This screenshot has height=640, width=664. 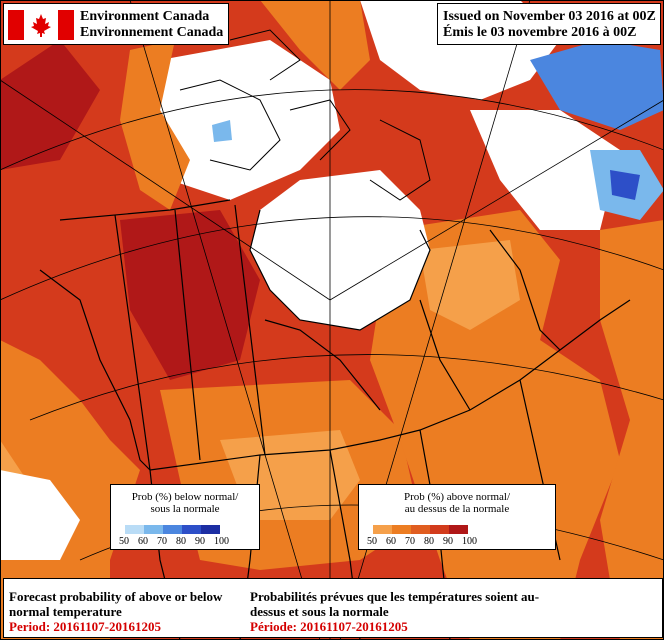 I want to click on legend-below-ticks: 50 60 70 80 90 100, so click(x=176, y=541).